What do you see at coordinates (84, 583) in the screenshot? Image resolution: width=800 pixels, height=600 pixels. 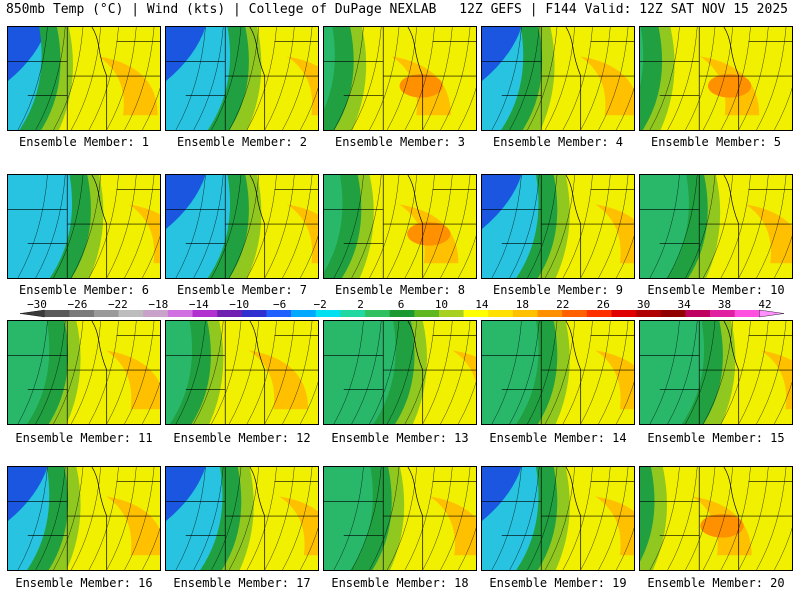 I see `ensemble-member-label: Ensemble Member: 16` at bounding box center [84, 583].